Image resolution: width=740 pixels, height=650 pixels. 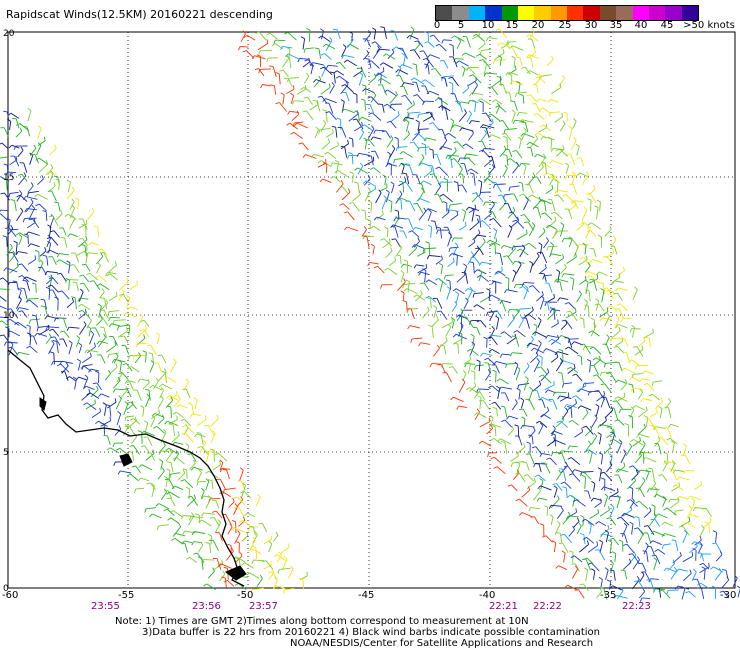 I want to click on pass-time: 23:56, so click(x=206, y=606).